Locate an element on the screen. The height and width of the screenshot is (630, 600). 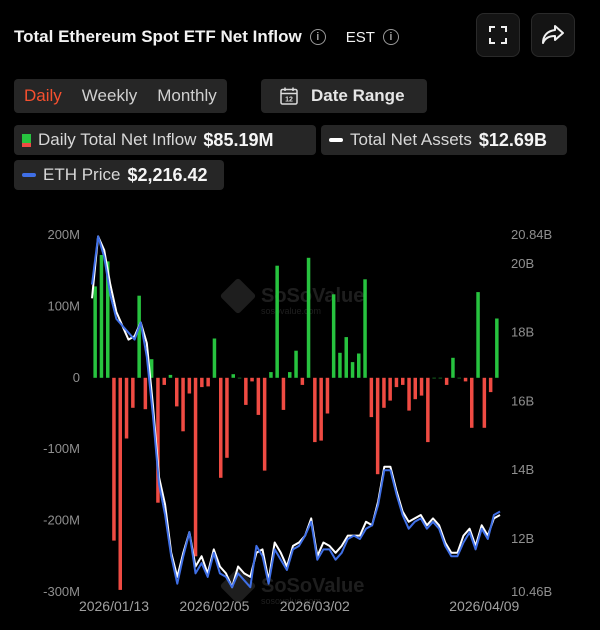
y-right-tick-label: 18B is located at coordinates (522, 332).